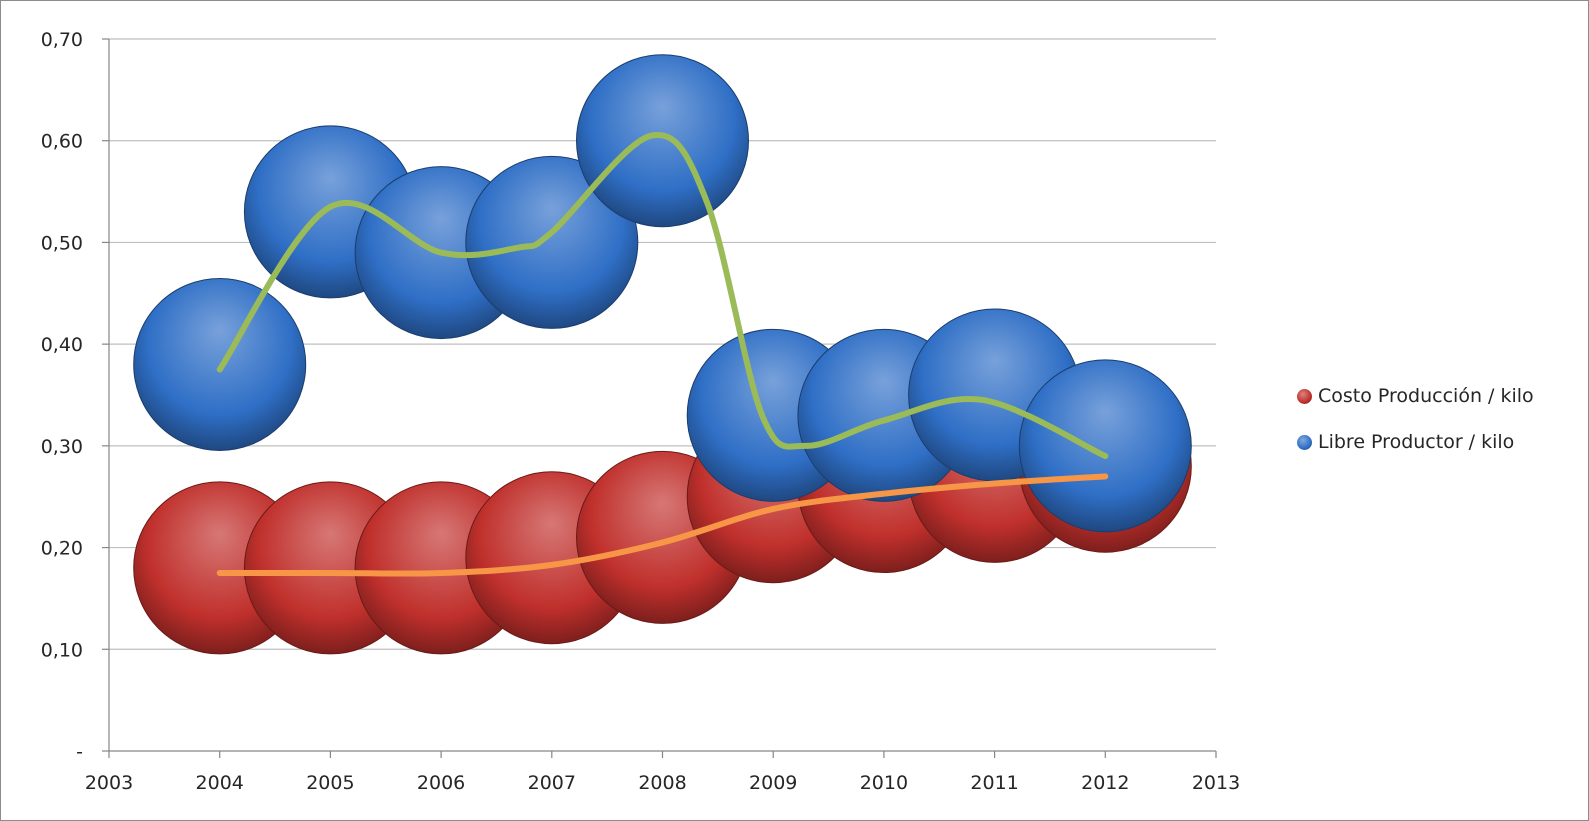 This screenshot has width=1589, height=821. Describe the element at coordinates (1216, 783) in the screenshot. I see `x-tick-label: 2013` at that location.